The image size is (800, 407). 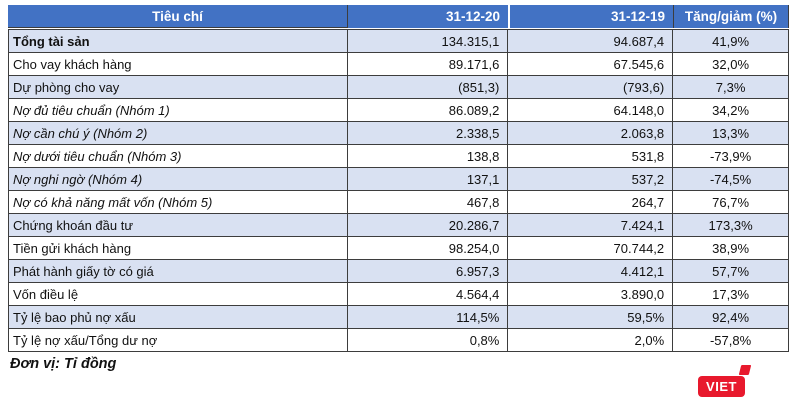 I want to click on value-2020-cell: 20.286,7, so click(x=428, y=225).